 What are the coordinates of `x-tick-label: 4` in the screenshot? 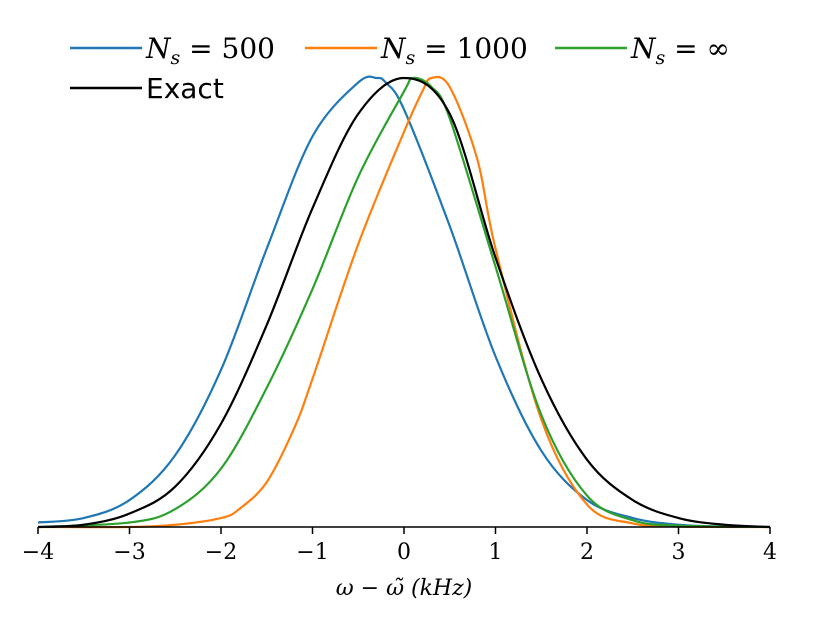 It's located at (770, 552).